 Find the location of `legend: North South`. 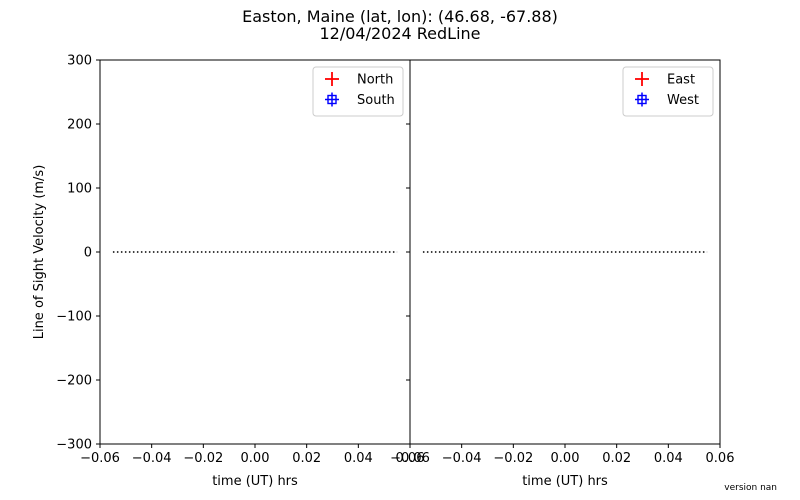

legend: North South is located at coordinates (358, 91).